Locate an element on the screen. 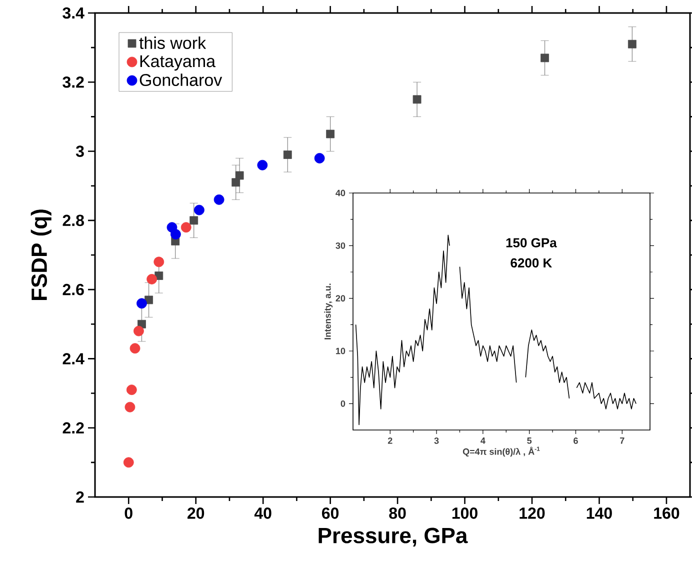 The height and width of the screenshot is (577, 692). x-tick-label: 100 is located at coordinates (465, 513).